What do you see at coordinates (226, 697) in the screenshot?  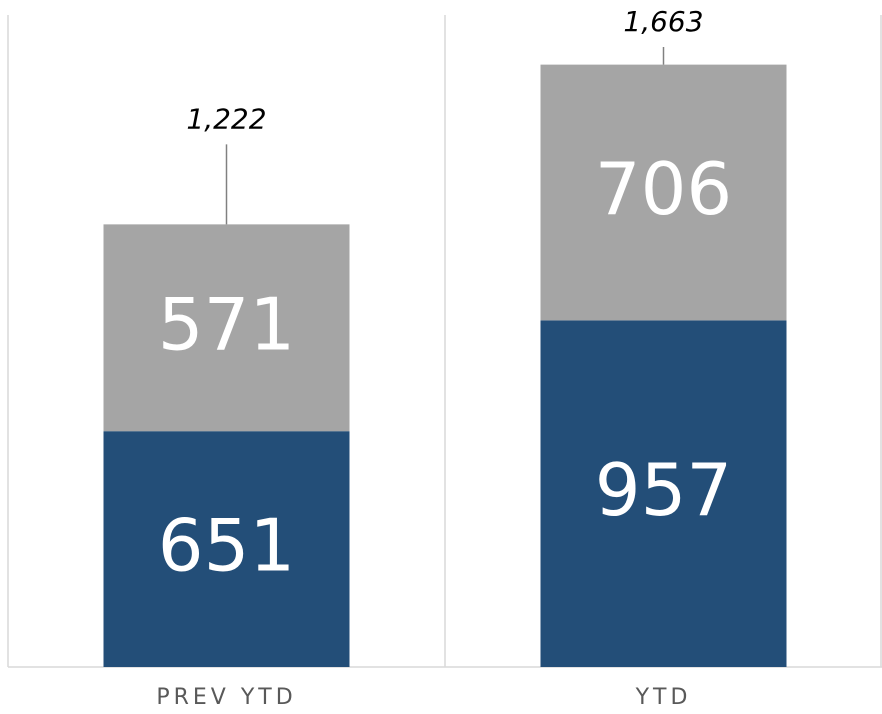 I see `x-tick-label: PREV YTD` at bounding box center [226, 697].